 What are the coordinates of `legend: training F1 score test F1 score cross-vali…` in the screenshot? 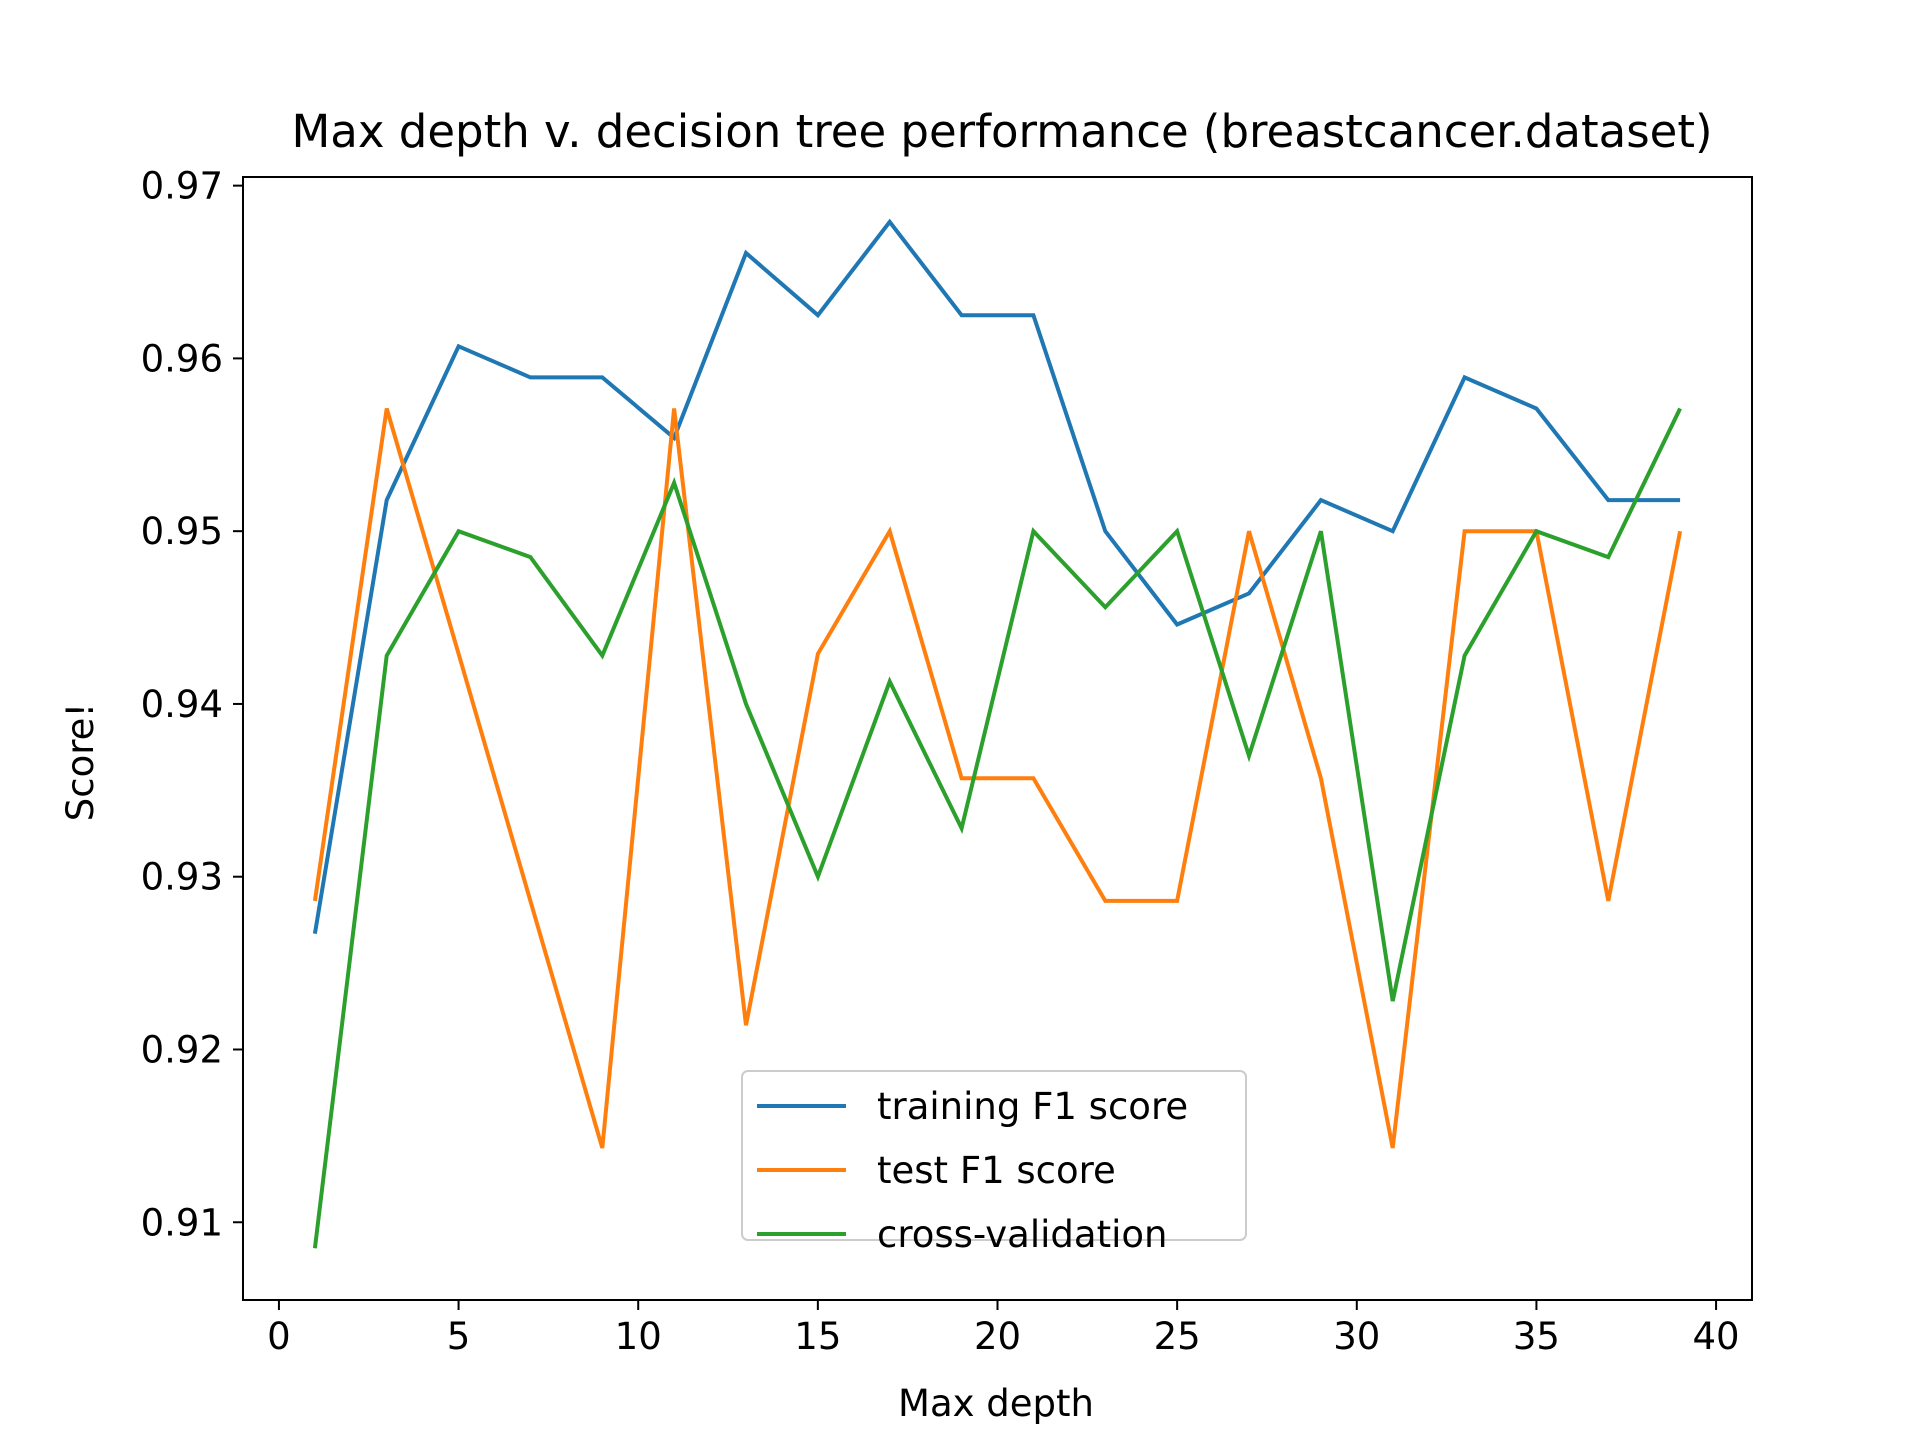 It's located at (994, 1163).